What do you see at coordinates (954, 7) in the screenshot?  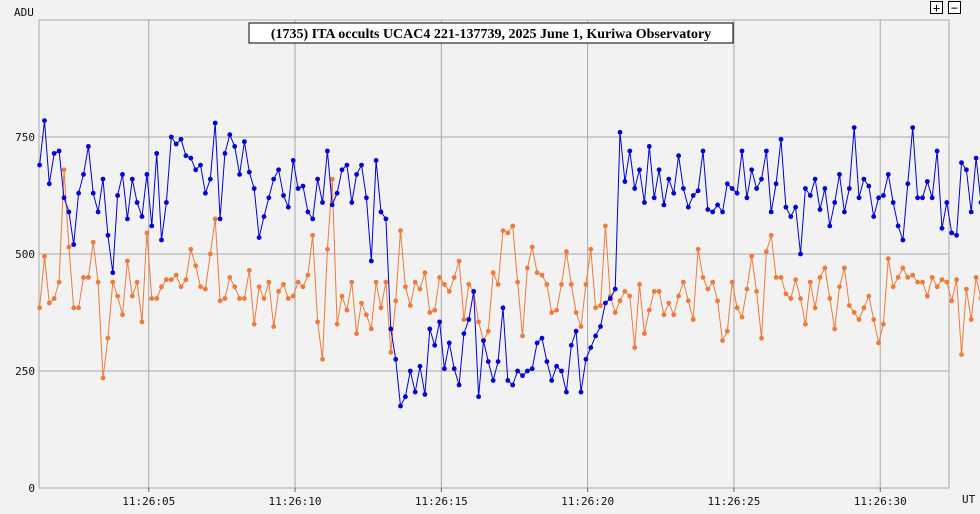 I see `zoom-out-button: −` at bounding box center [954, 7].